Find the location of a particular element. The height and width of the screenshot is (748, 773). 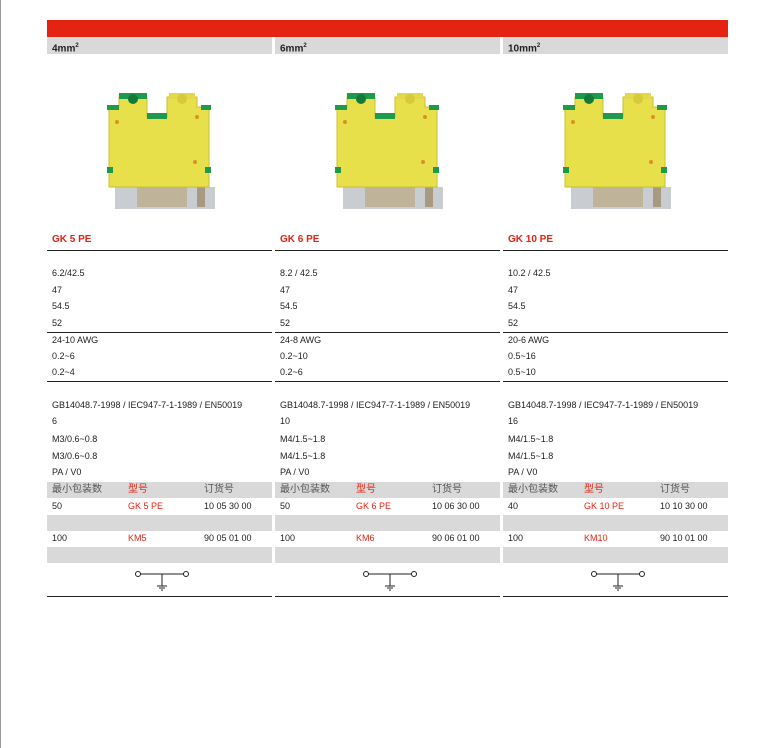

rated-current: 6 is located at coordinates (55, 421).